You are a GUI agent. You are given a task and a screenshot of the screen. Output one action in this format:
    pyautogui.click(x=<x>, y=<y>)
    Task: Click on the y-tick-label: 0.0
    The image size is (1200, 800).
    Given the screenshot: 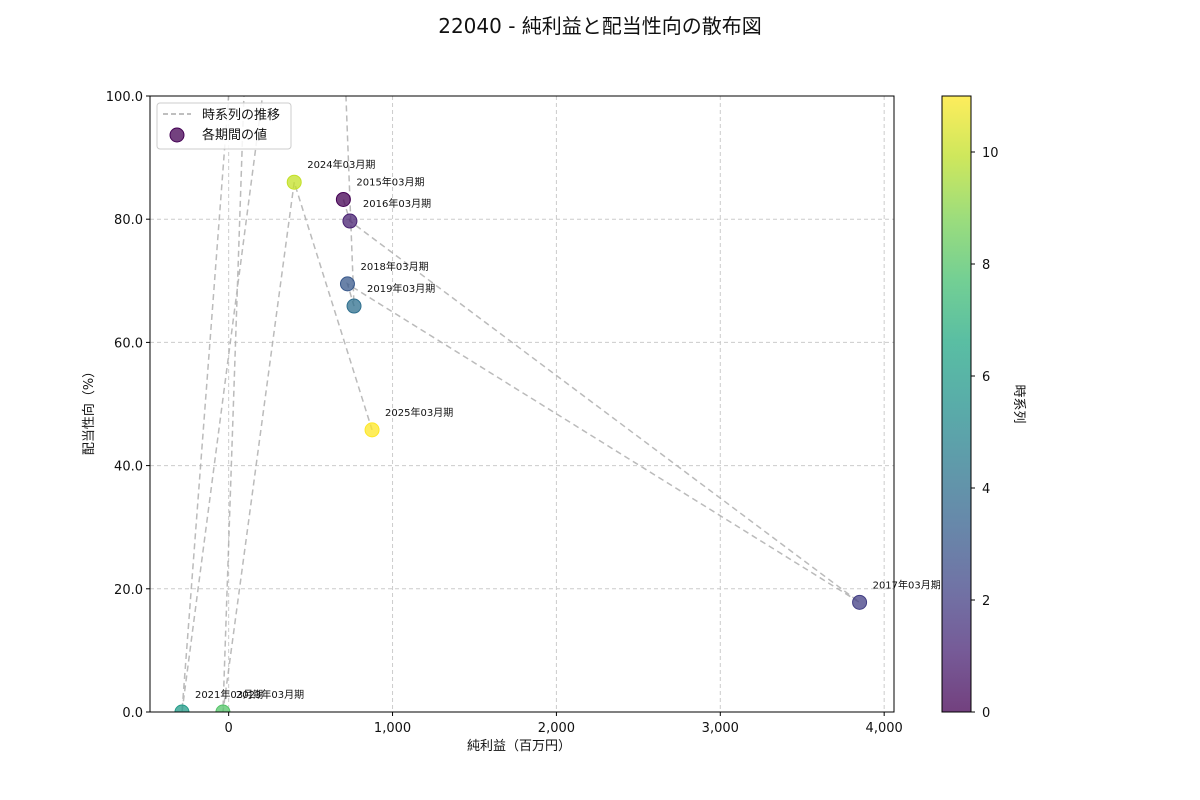 What is the action you would take?
    pyautogui.click(x=132, y=713)
    